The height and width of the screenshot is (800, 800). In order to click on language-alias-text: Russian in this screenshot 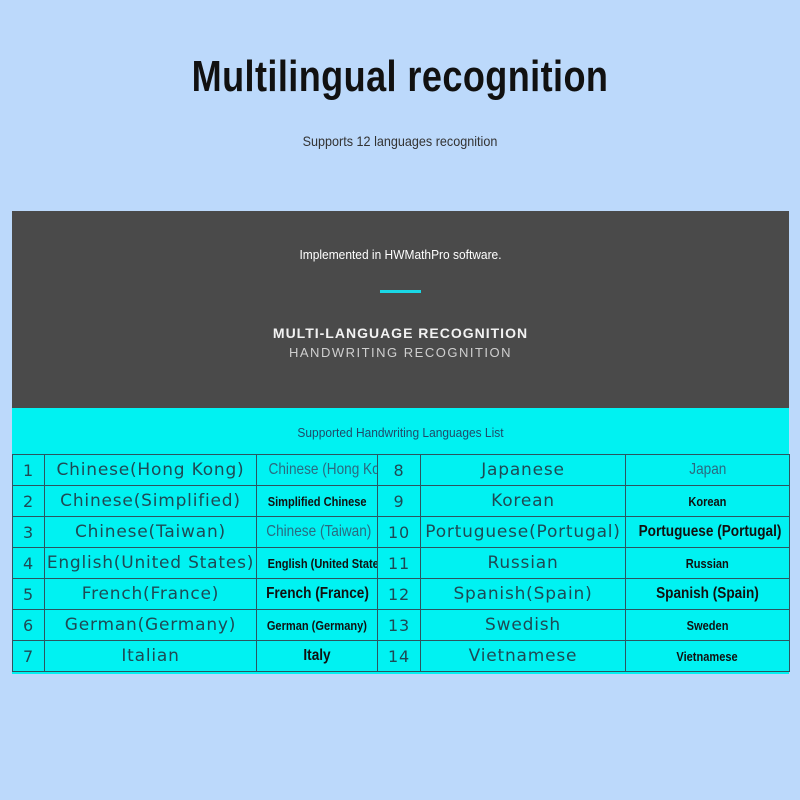, I will do `click(707, 563)`.